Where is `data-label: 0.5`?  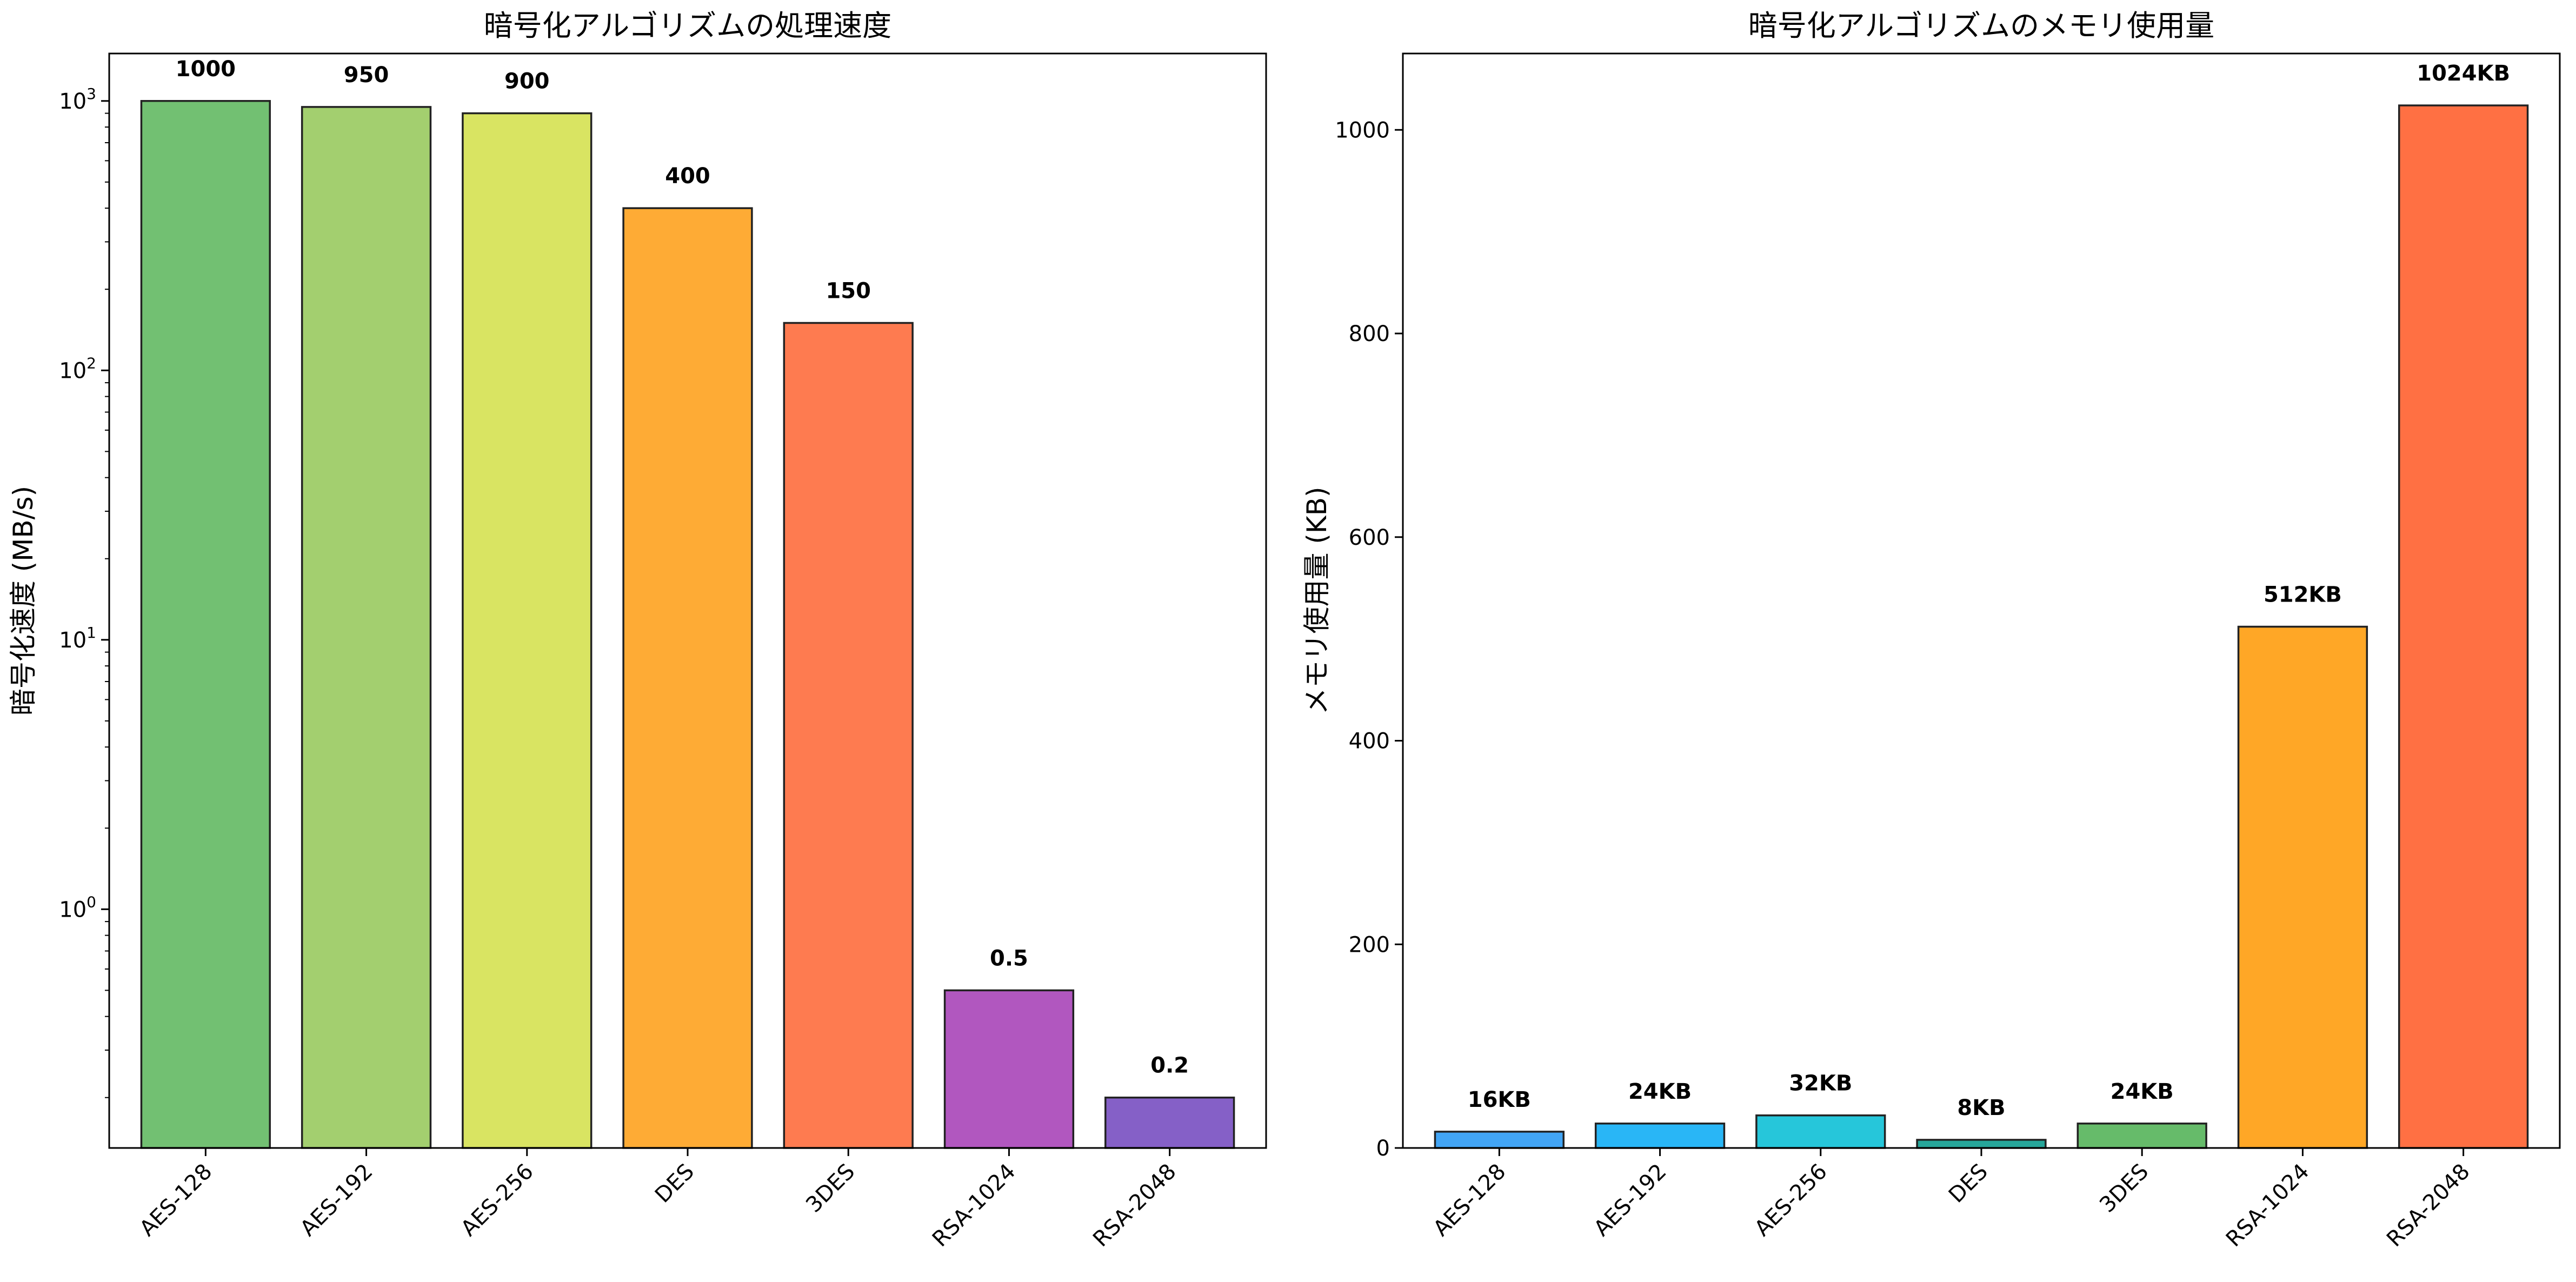
data-label: 0.5 is located at coordinates (1009, 958).